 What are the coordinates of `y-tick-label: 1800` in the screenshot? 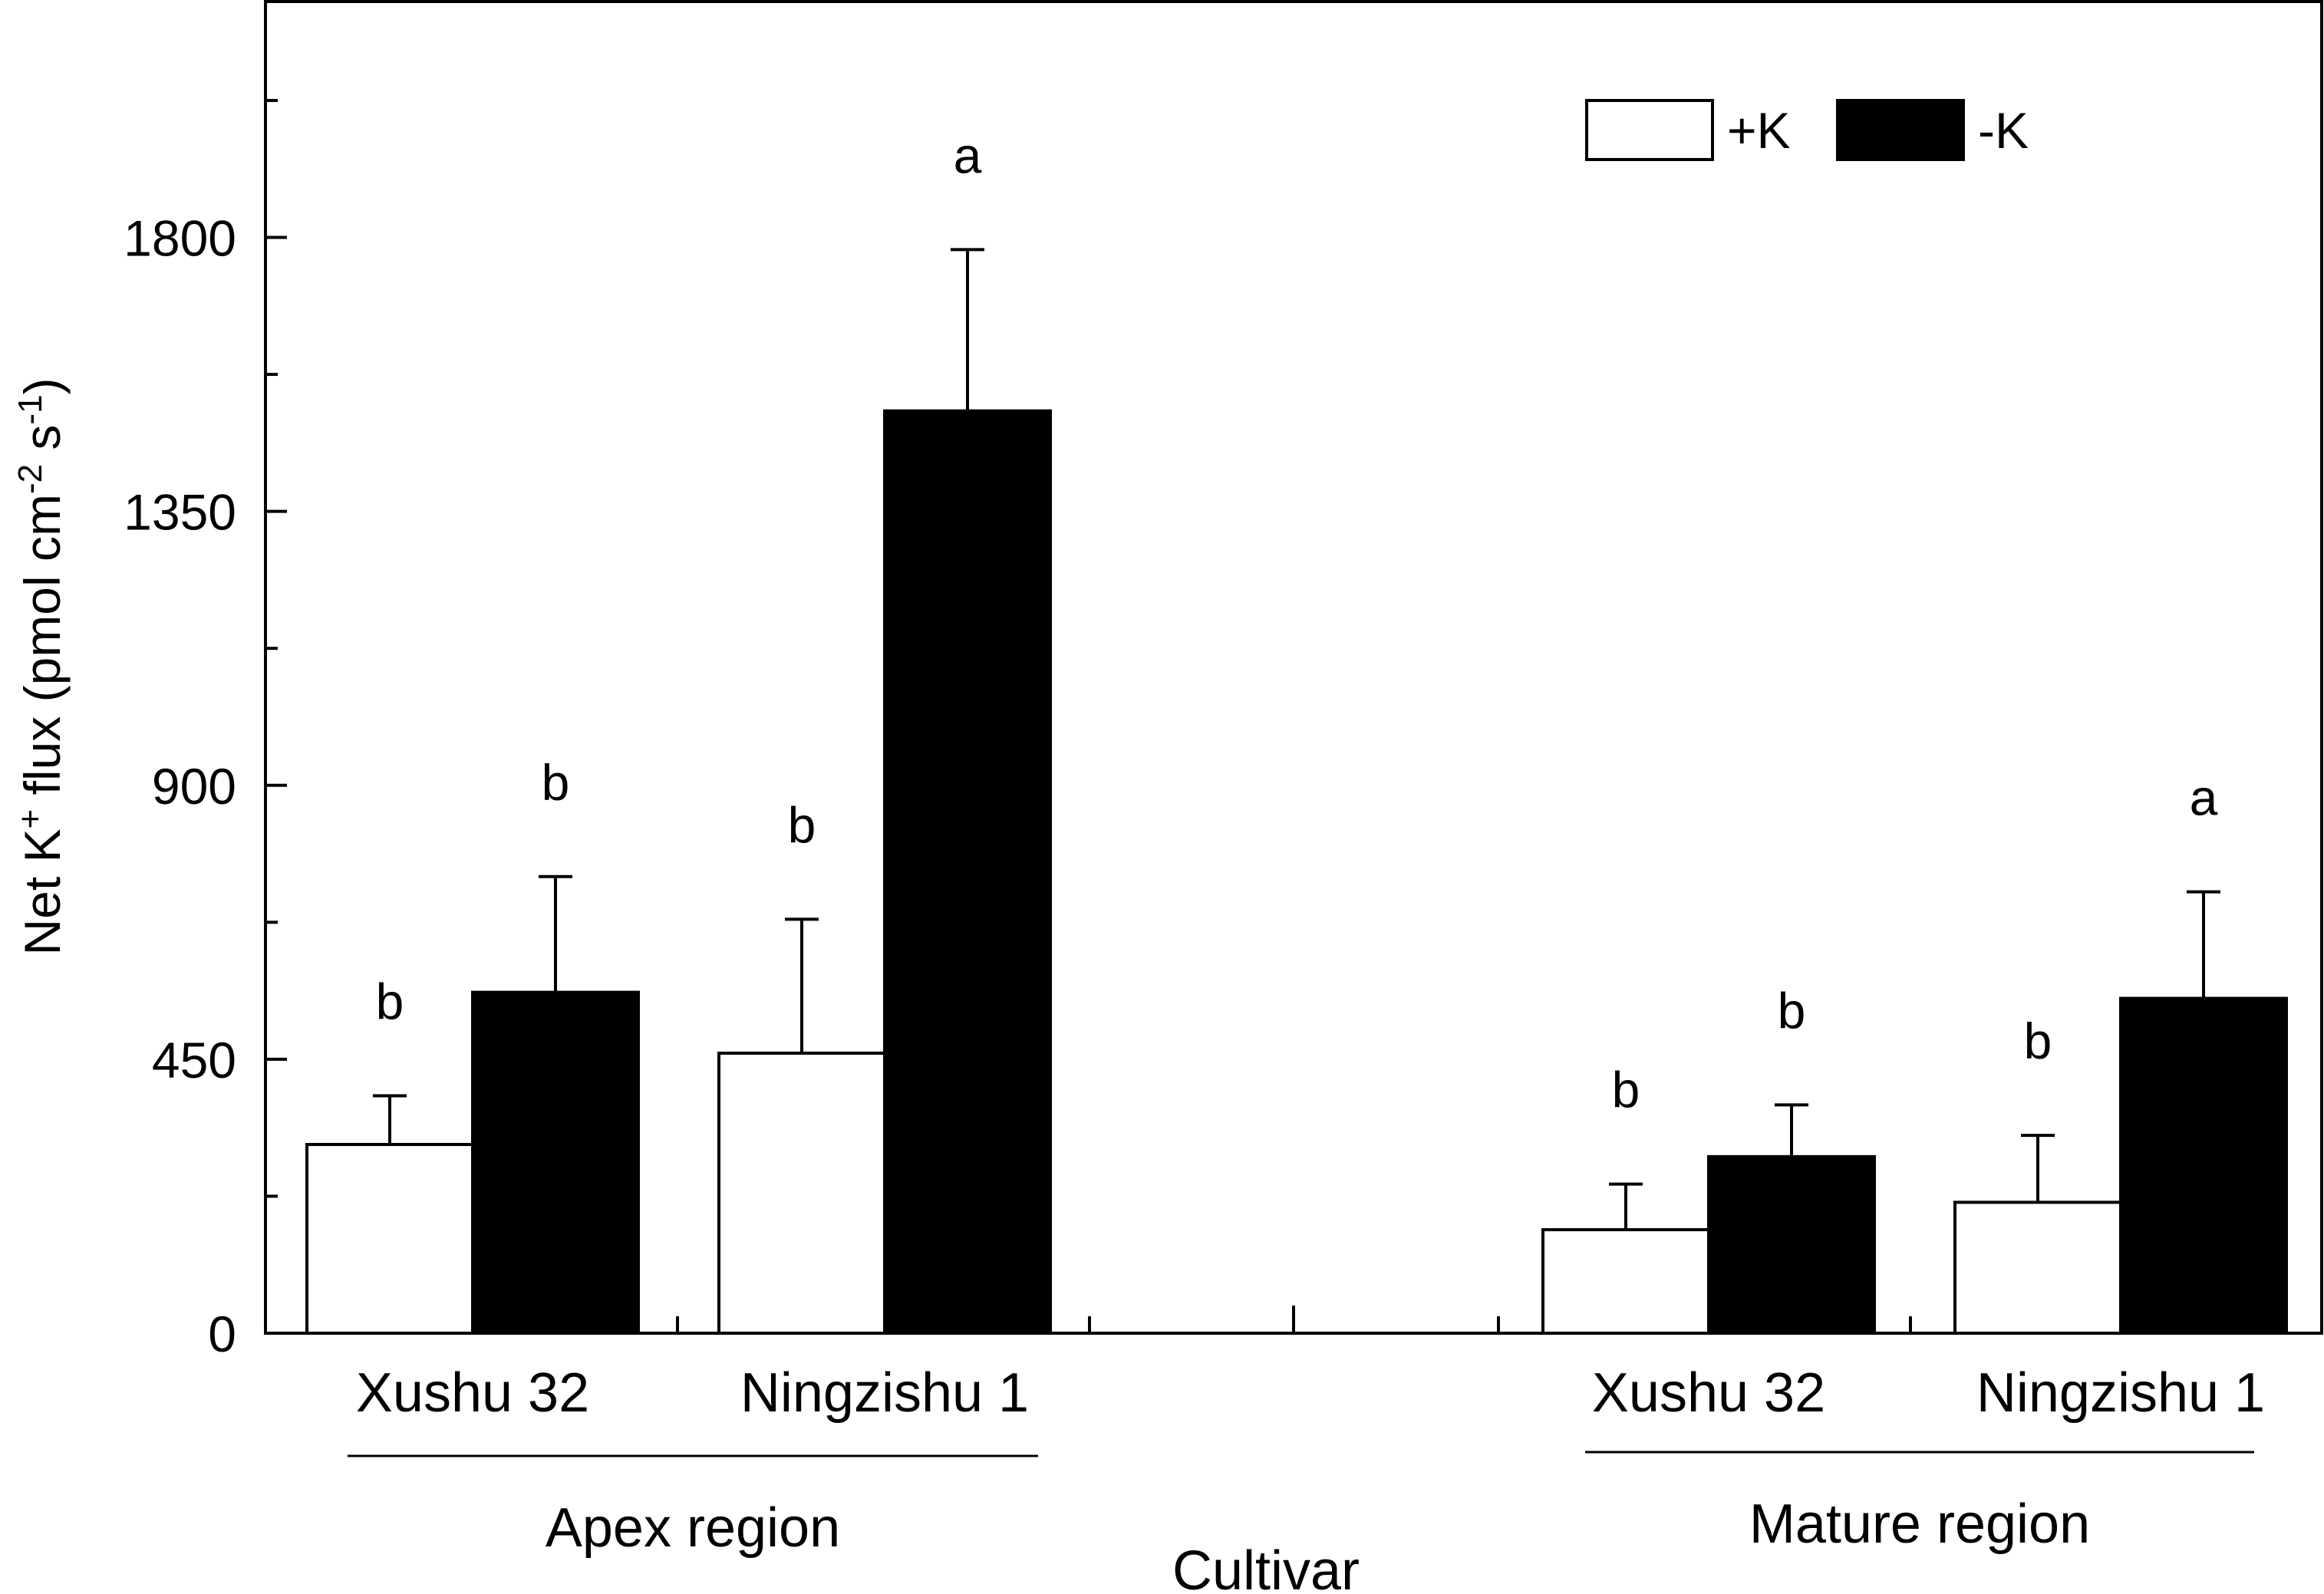 It's located at (180, 238).